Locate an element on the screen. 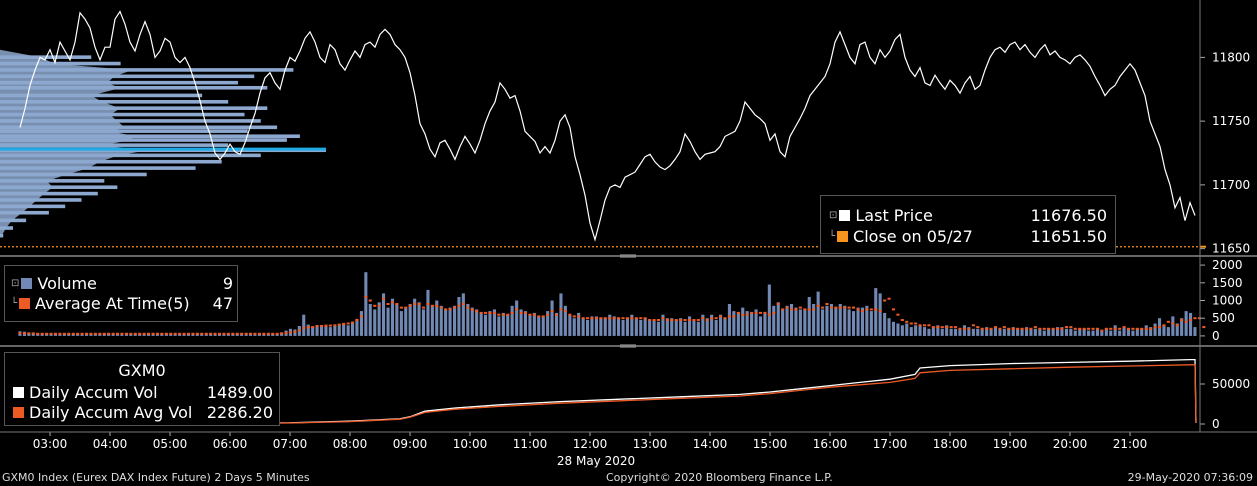 Image resolution: width=1257 pixels, height=486 pixels. x-tick-label: 21:00 is located at coordinates (1130, 444).